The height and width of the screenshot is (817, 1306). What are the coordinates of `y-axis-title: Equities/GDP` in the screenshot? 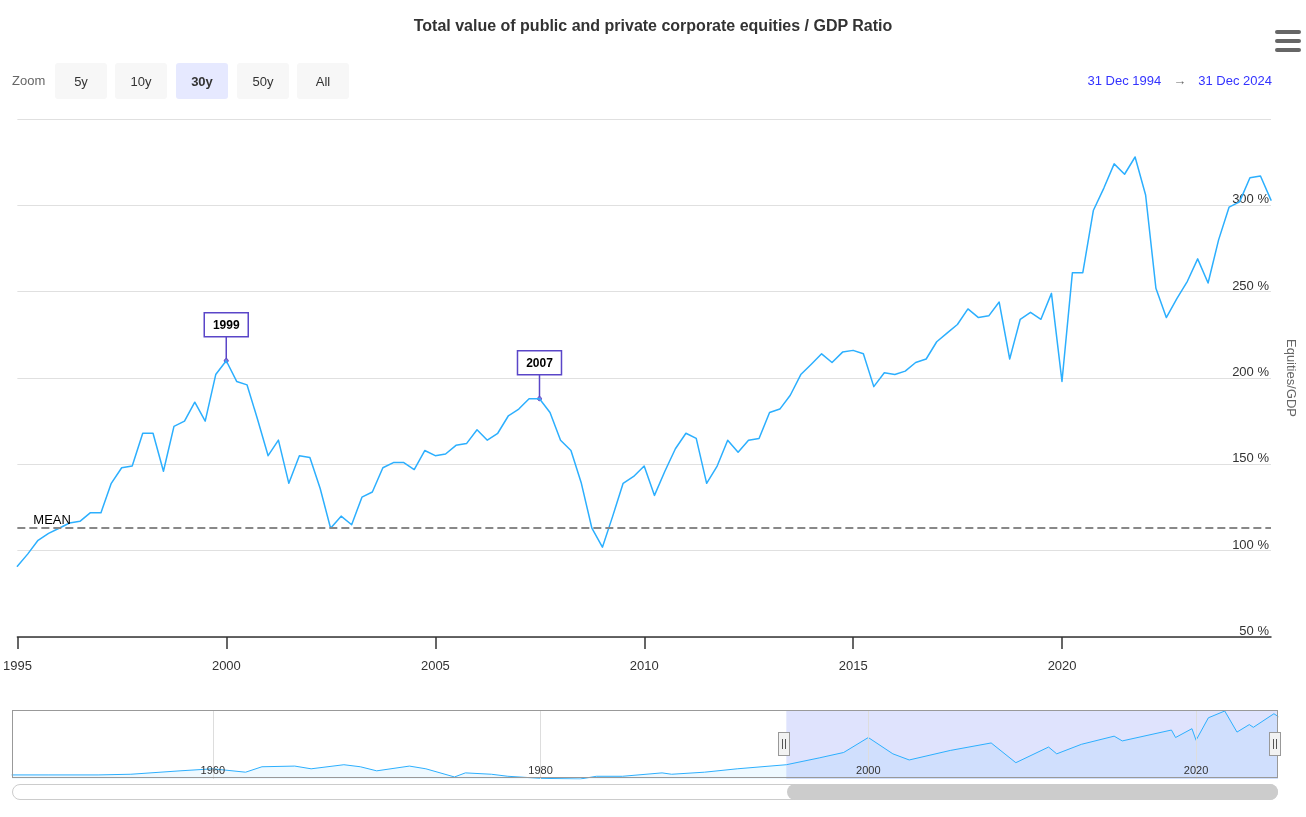 It's located at (1291, 378).